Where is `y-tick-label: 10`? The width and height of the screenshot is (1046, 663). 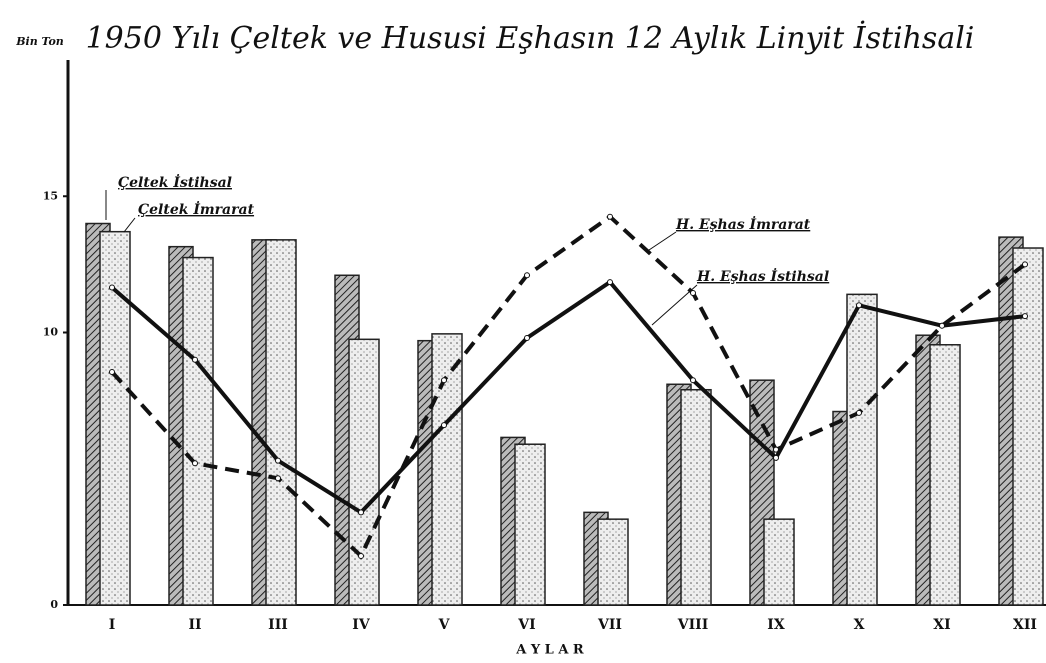
y-tick-label: 10 is located at coordinates (51, 332).